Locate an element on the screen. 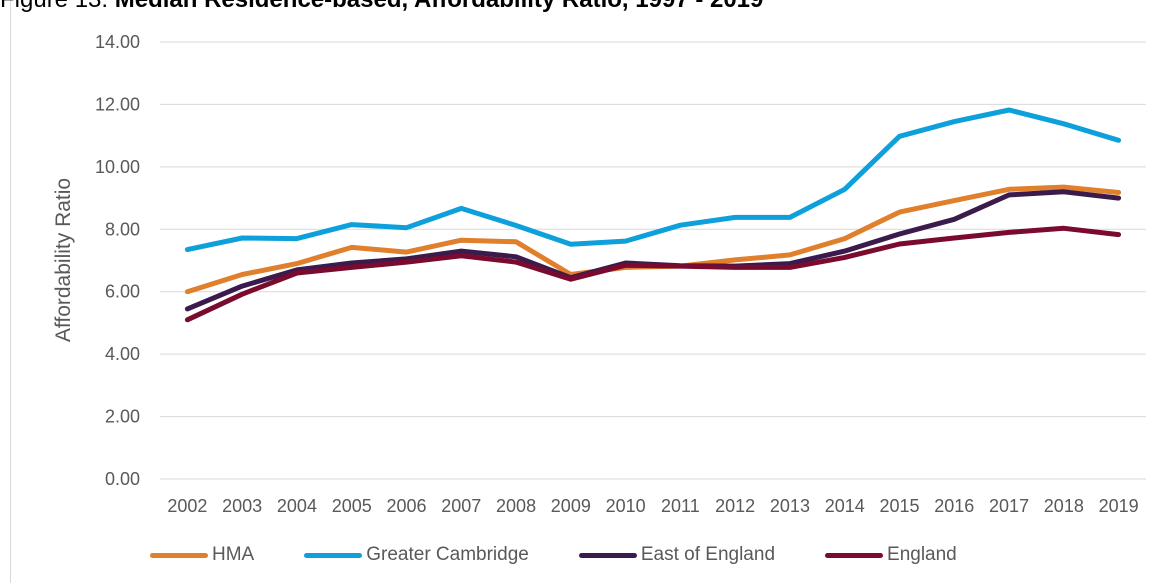  y-tick-label: 10.00 is located at coordinates (117, 167).